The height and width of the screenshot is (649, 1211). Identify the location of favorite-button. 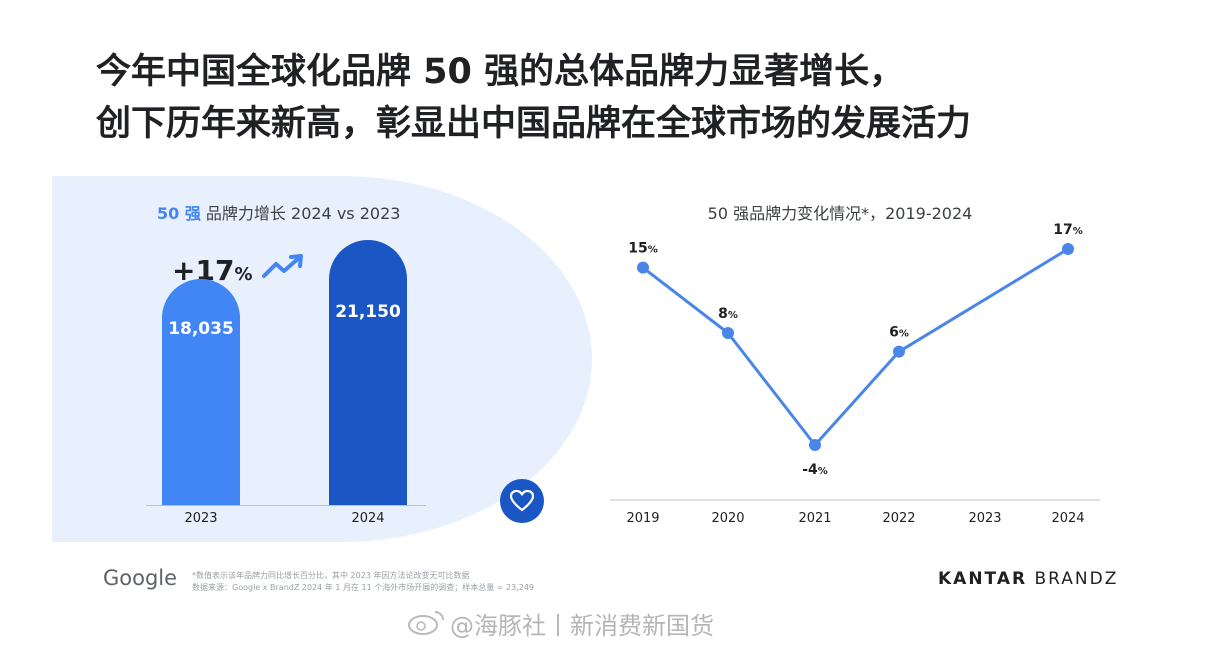
(522, 501).